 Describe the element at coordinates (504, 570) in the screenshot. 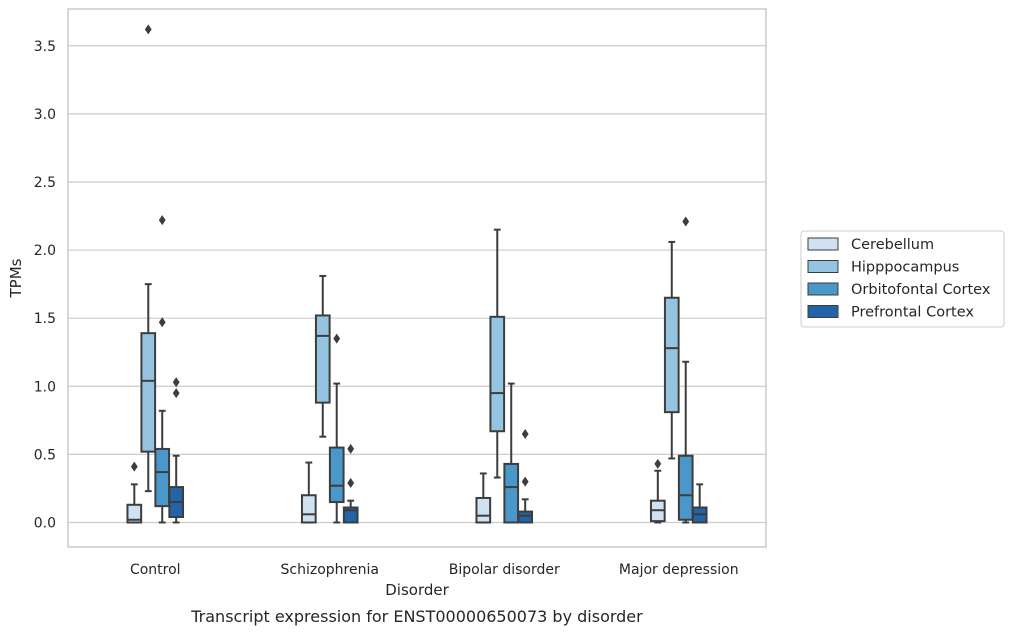

I see `x-tick-label: Bipolar disorder` at that location.